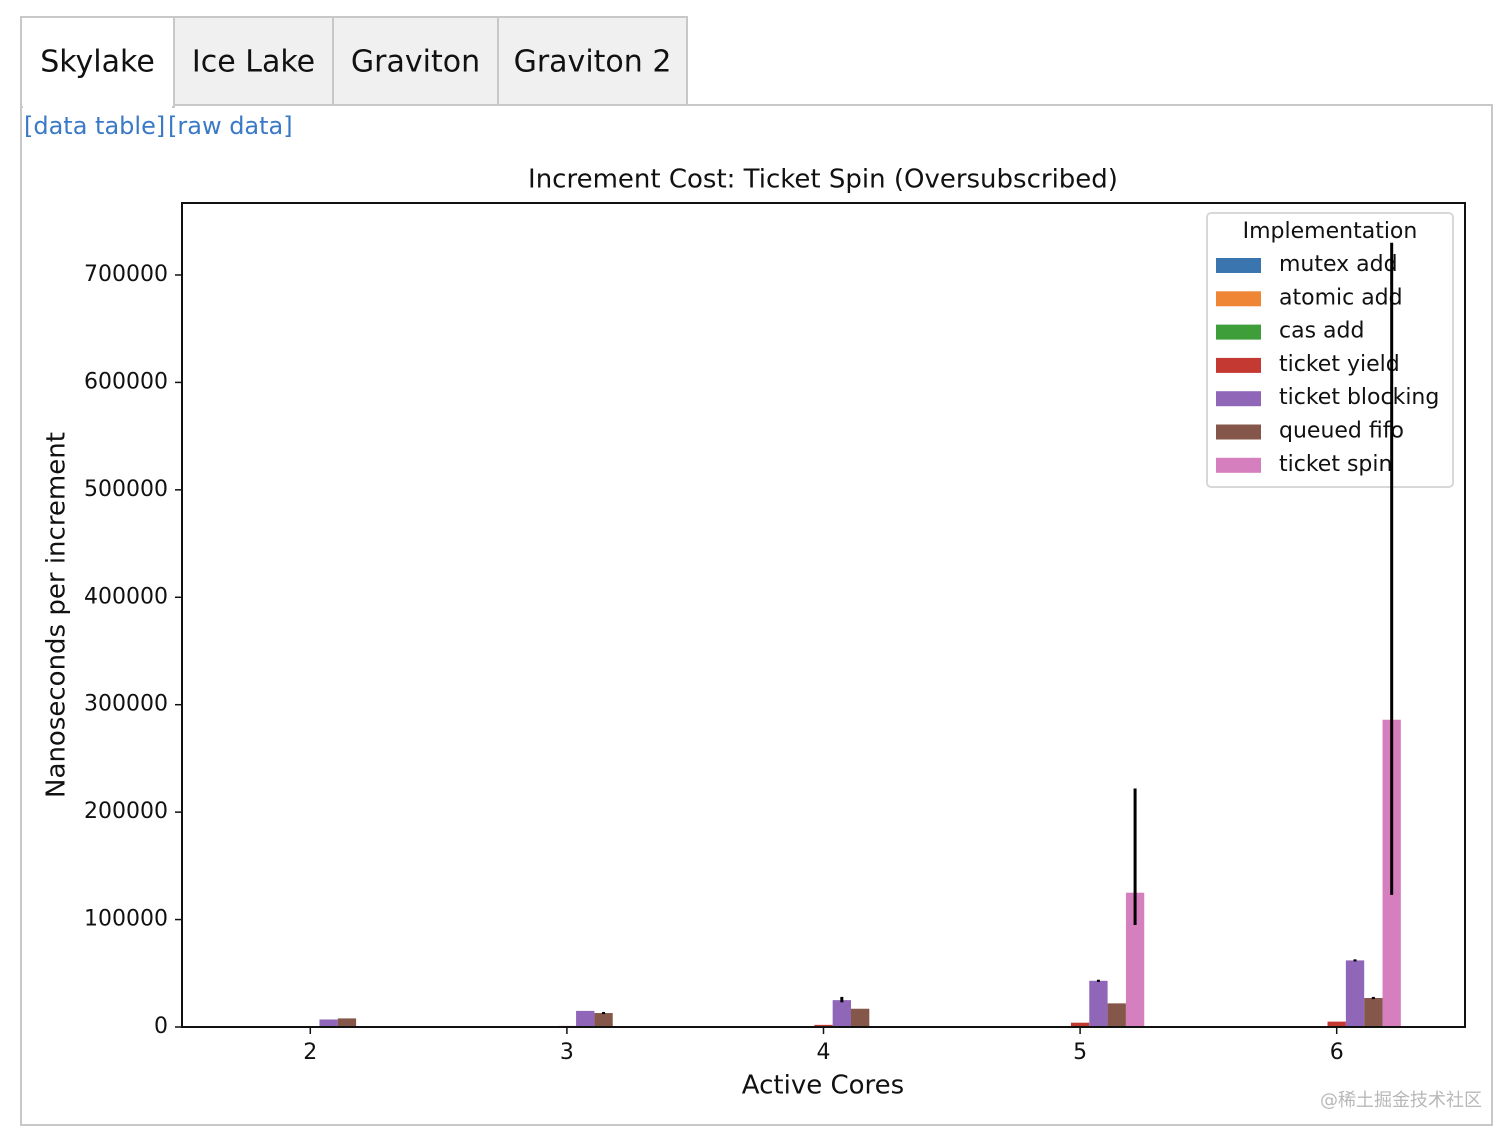 This screenshot has width=1512, height=1144. I want to click on y-tick-label: 300000, so click(126, 704).